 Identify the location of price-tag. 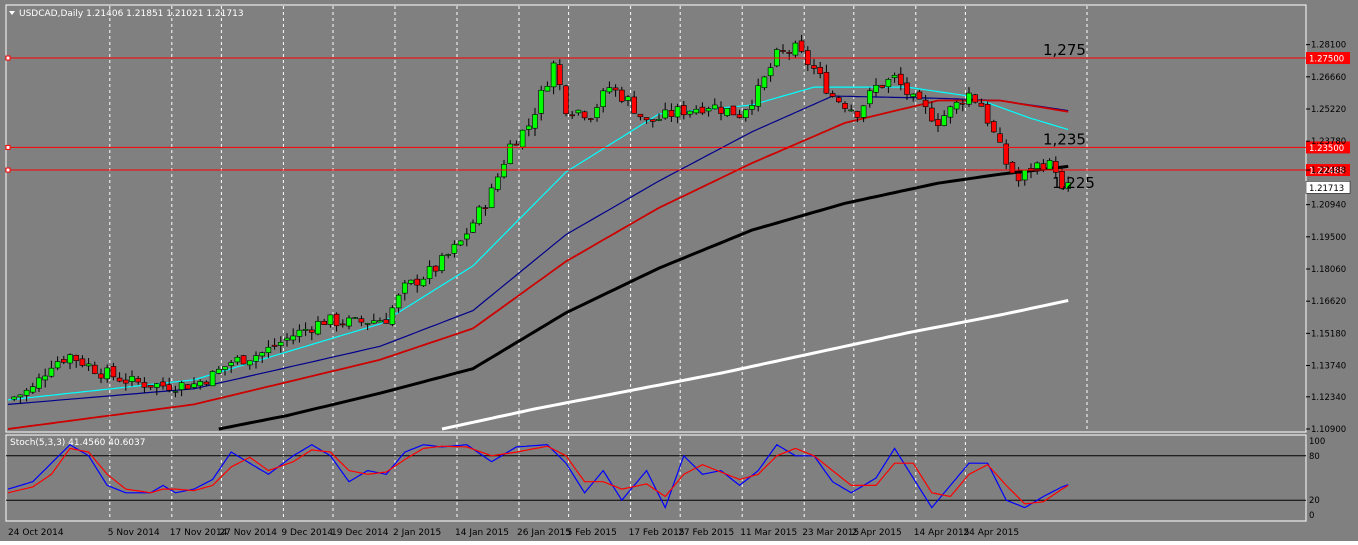
(1328, 170).